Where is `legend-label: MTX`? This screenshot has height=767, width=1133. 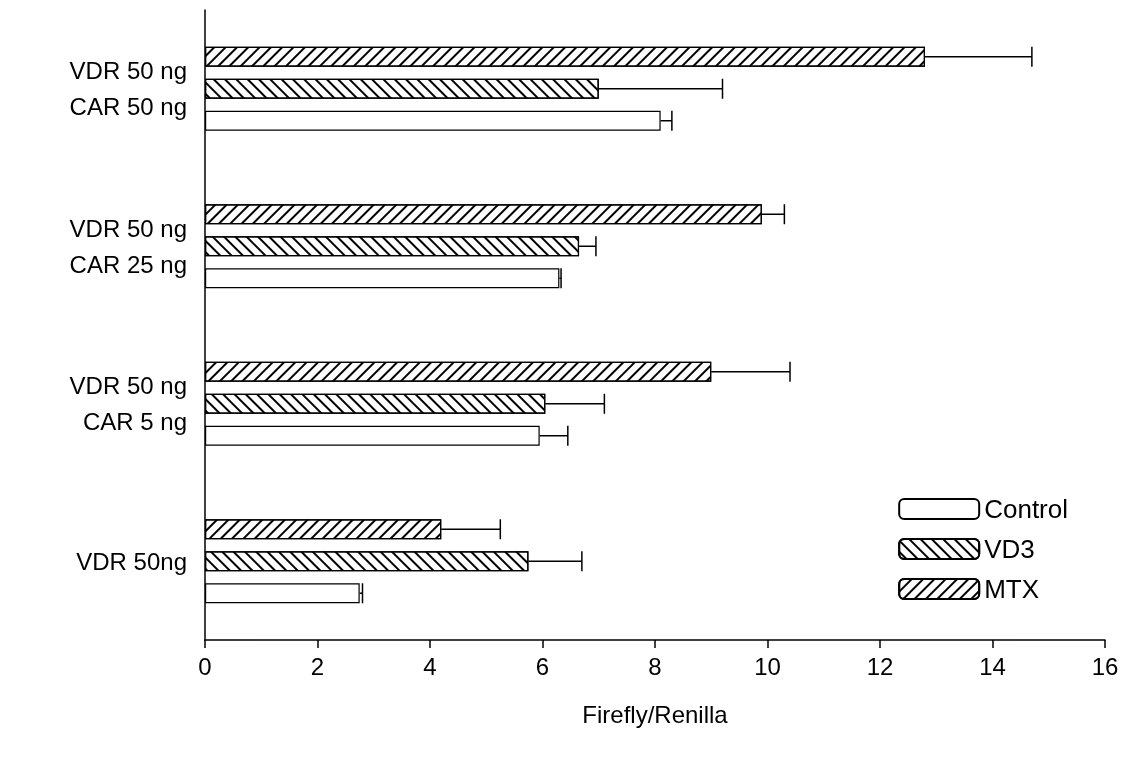
legend-label: MTX is located at coordinates (1012, 589).